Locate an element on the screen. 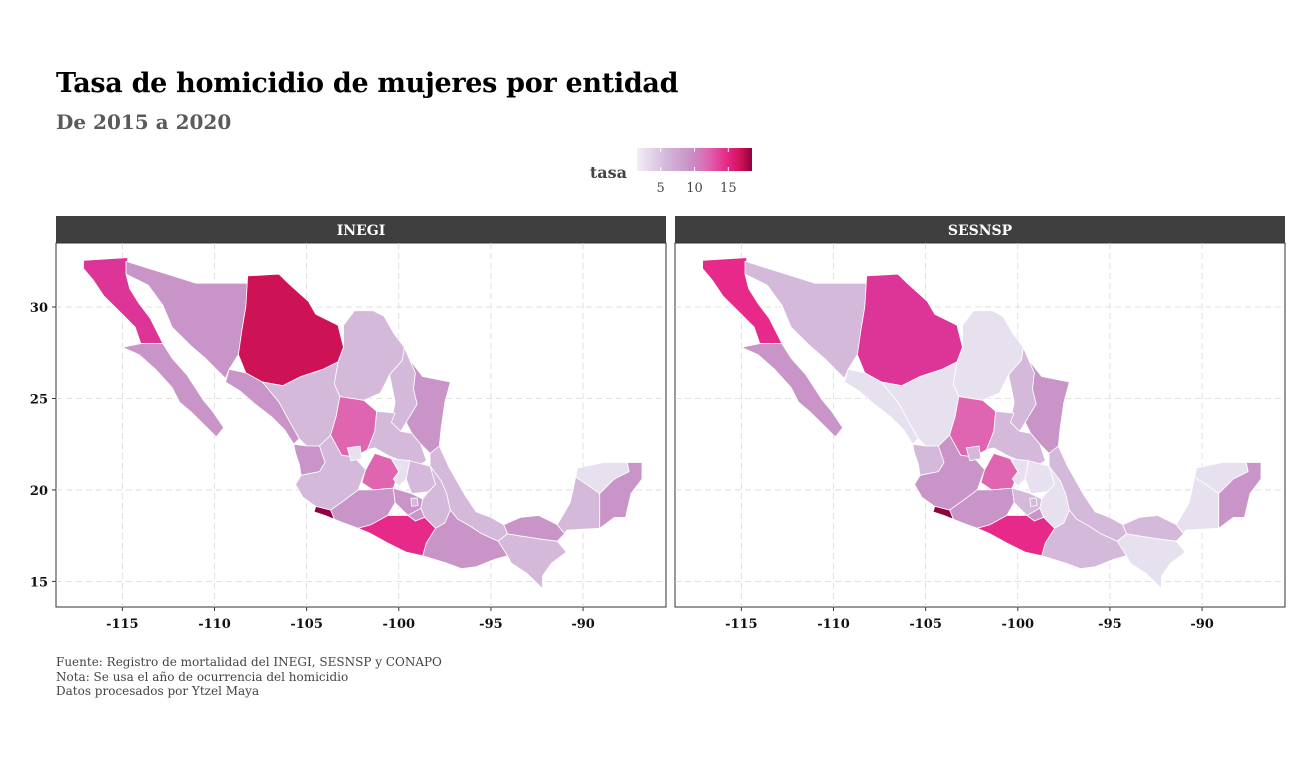 The image size is (1292, 762). strip-label-sesnsp: SESNSP is located at coordinates (980, 231).